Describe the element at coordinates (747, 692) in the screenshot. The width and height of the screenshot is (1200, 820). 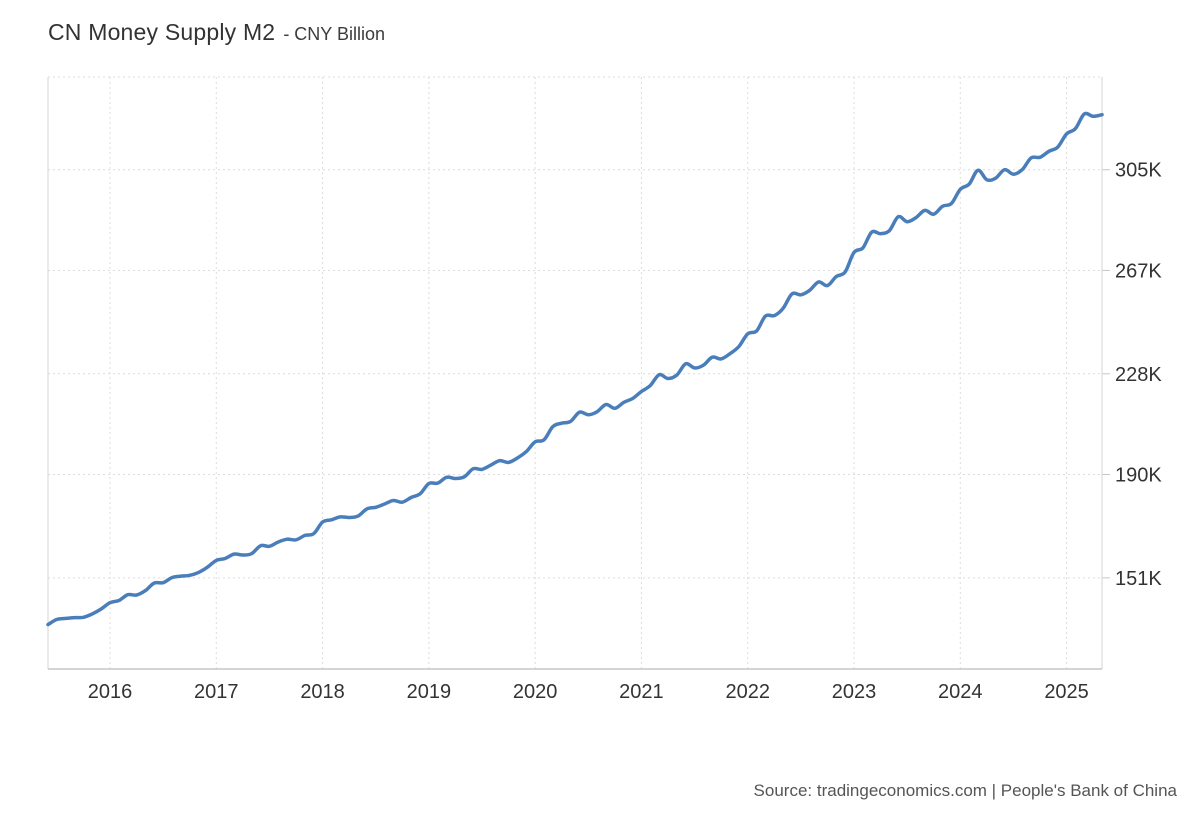
I see `x-tick-label: 2022` at that location.